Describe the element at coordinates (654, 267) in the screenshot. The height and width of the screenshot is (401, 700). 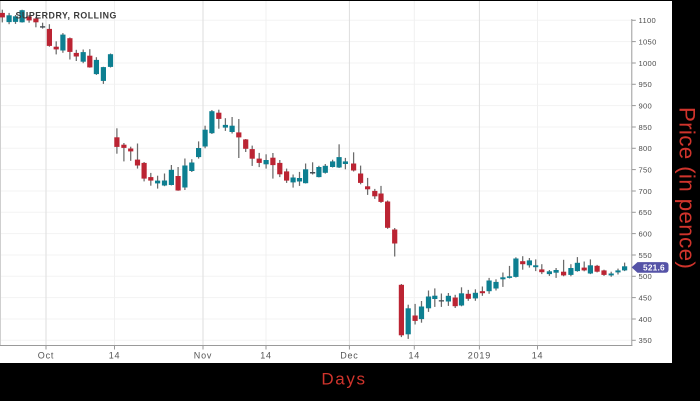
I see `svg-text: 521.6` at that location.